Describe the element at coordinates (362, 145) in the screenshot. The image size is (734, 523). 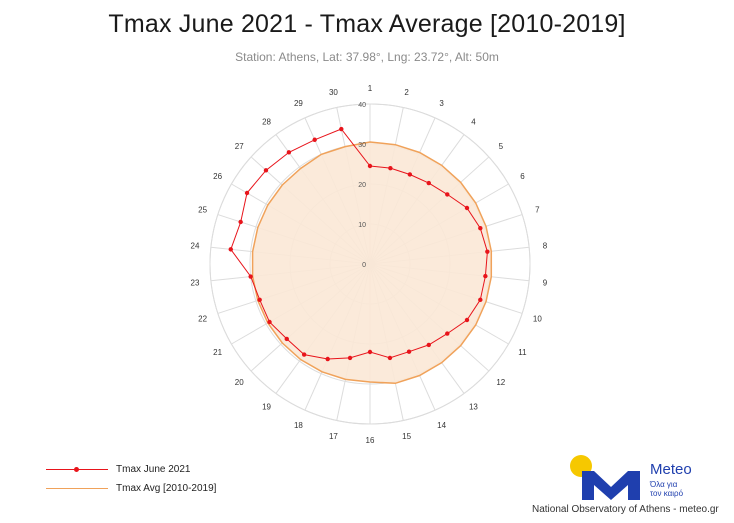
I see `radial-tick-label: 30` at that location.